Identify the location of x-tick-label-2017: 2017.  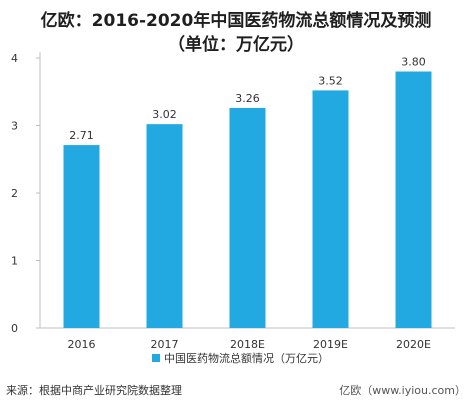
(165, 344).